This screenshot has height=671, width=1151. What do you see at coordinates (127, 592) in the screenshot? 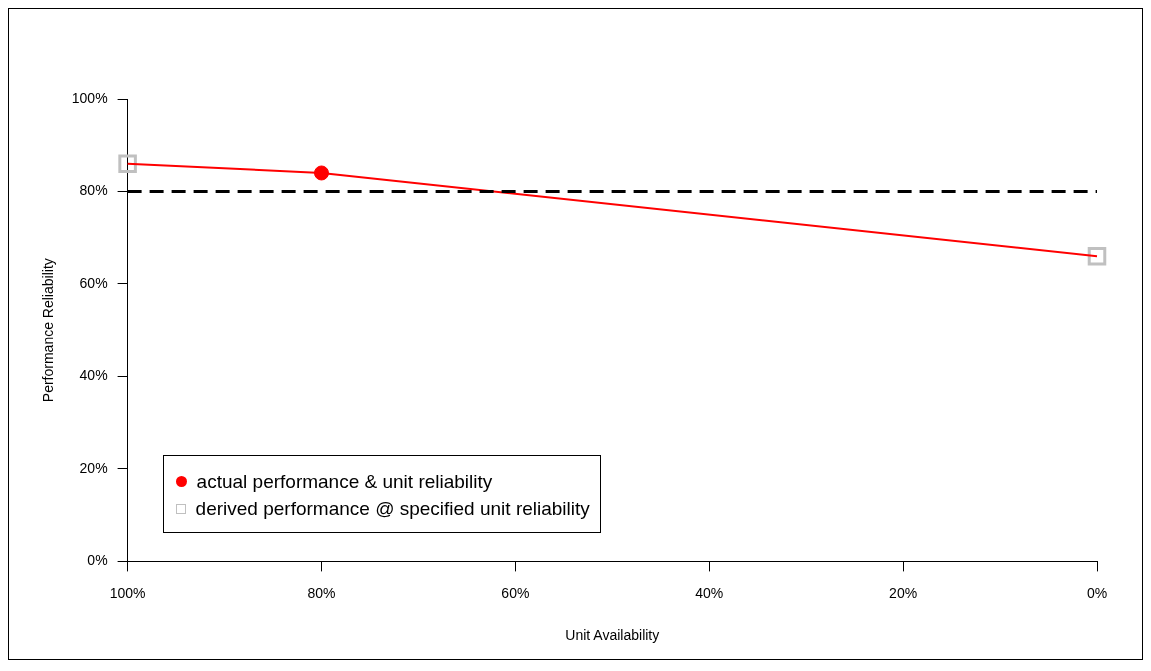
I see `x-tick-label: 100%` at bounding box center [127, 592].